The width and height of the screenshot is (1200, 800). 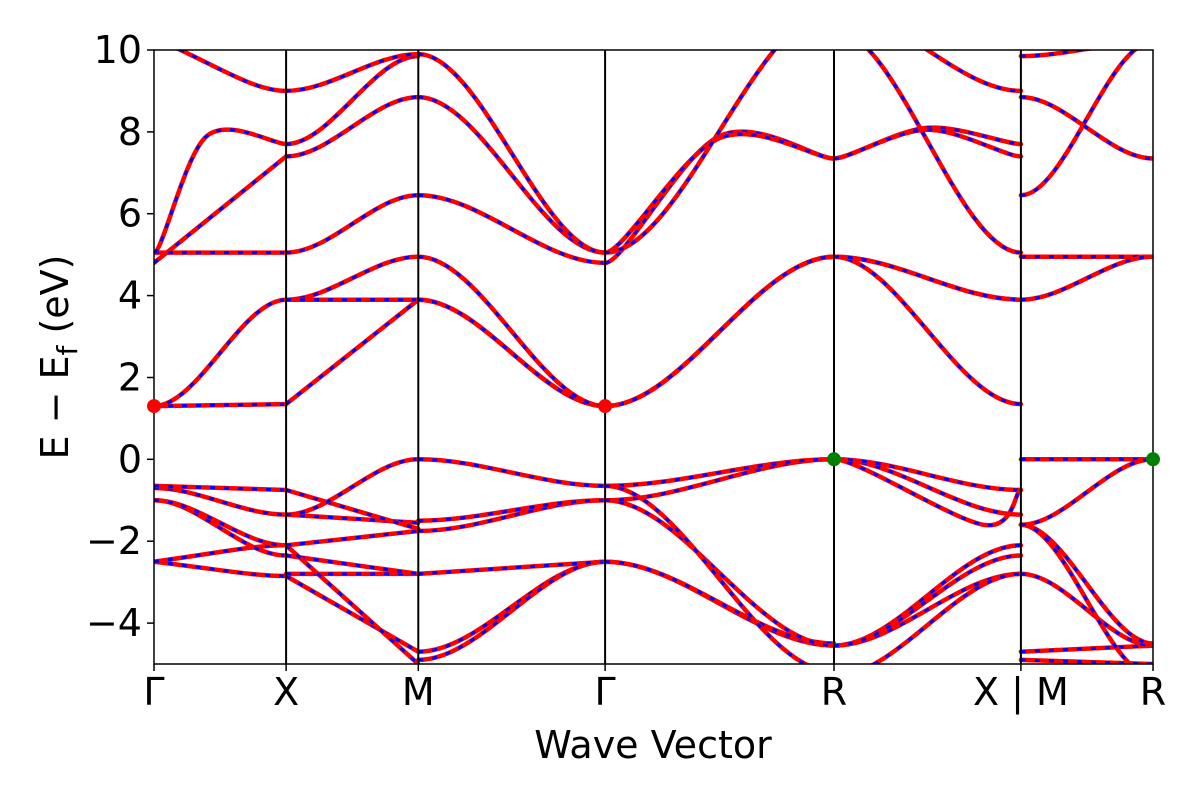 I want to click on y-axis-title: E − Ef (eV), so click(x=58, y=357).